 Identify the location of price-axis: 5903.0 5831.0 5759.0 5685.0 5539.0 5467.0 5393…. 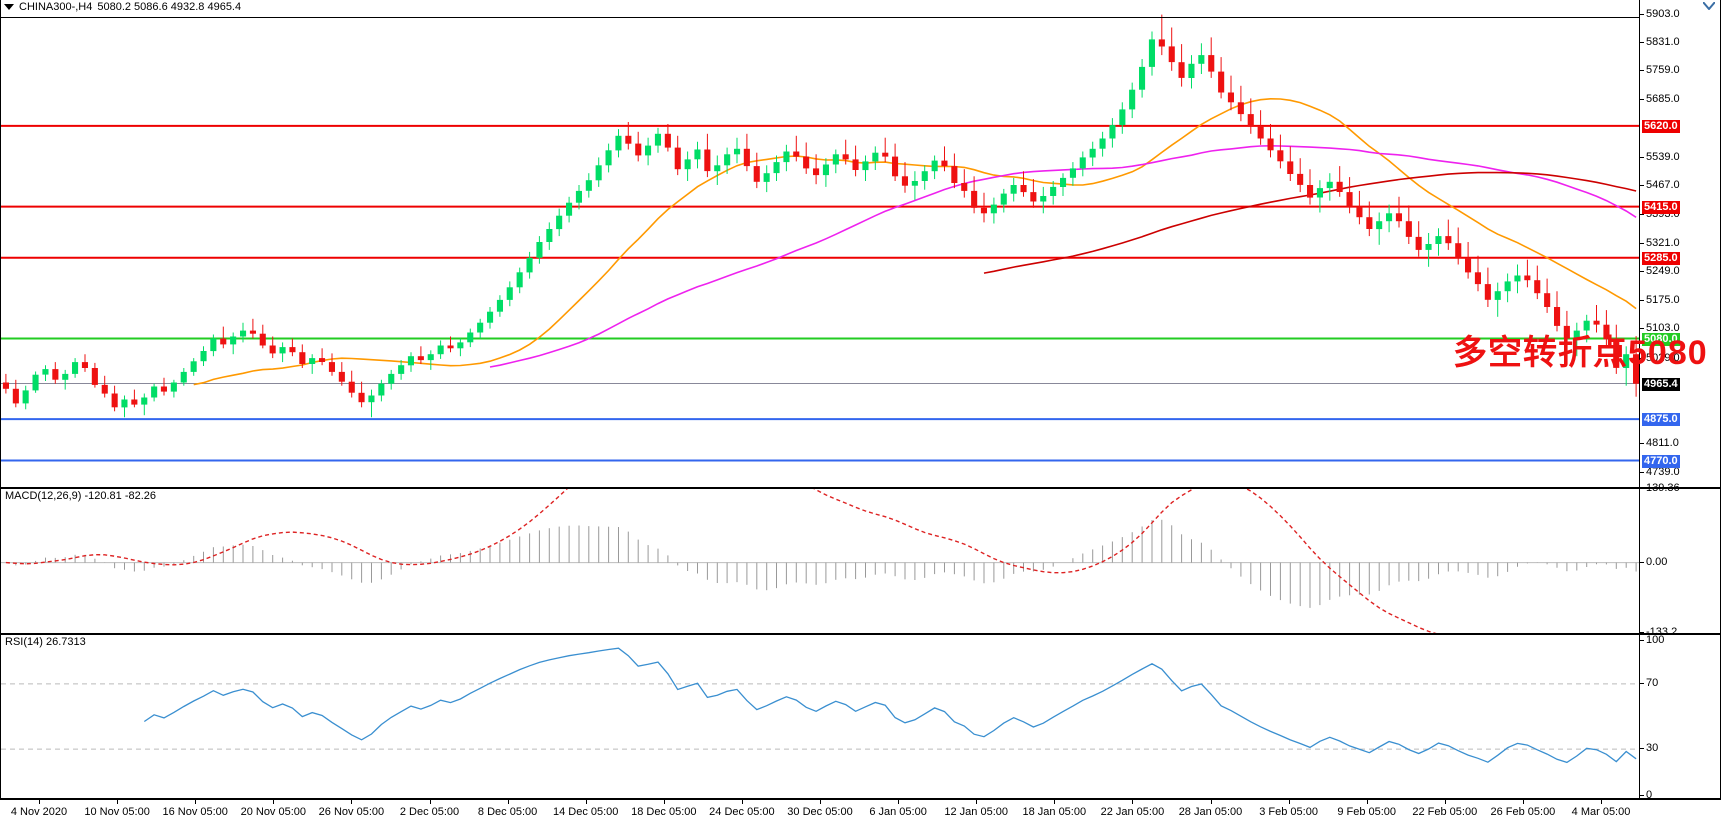
(1679, 243).